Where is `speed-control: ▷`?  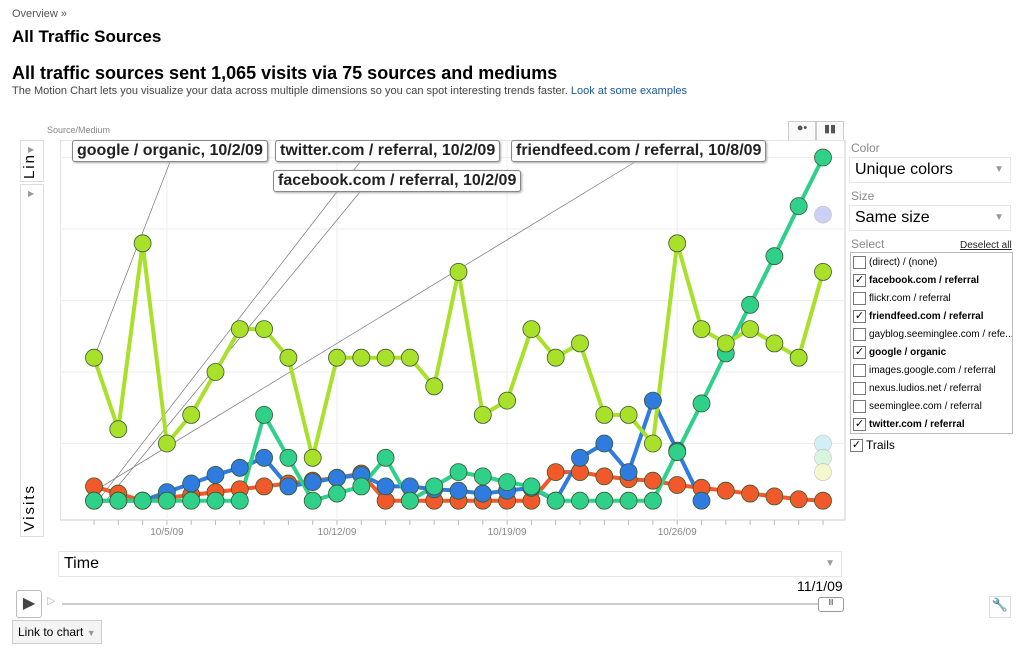 speed-control: ▷ is located at coordinates (51, 601).